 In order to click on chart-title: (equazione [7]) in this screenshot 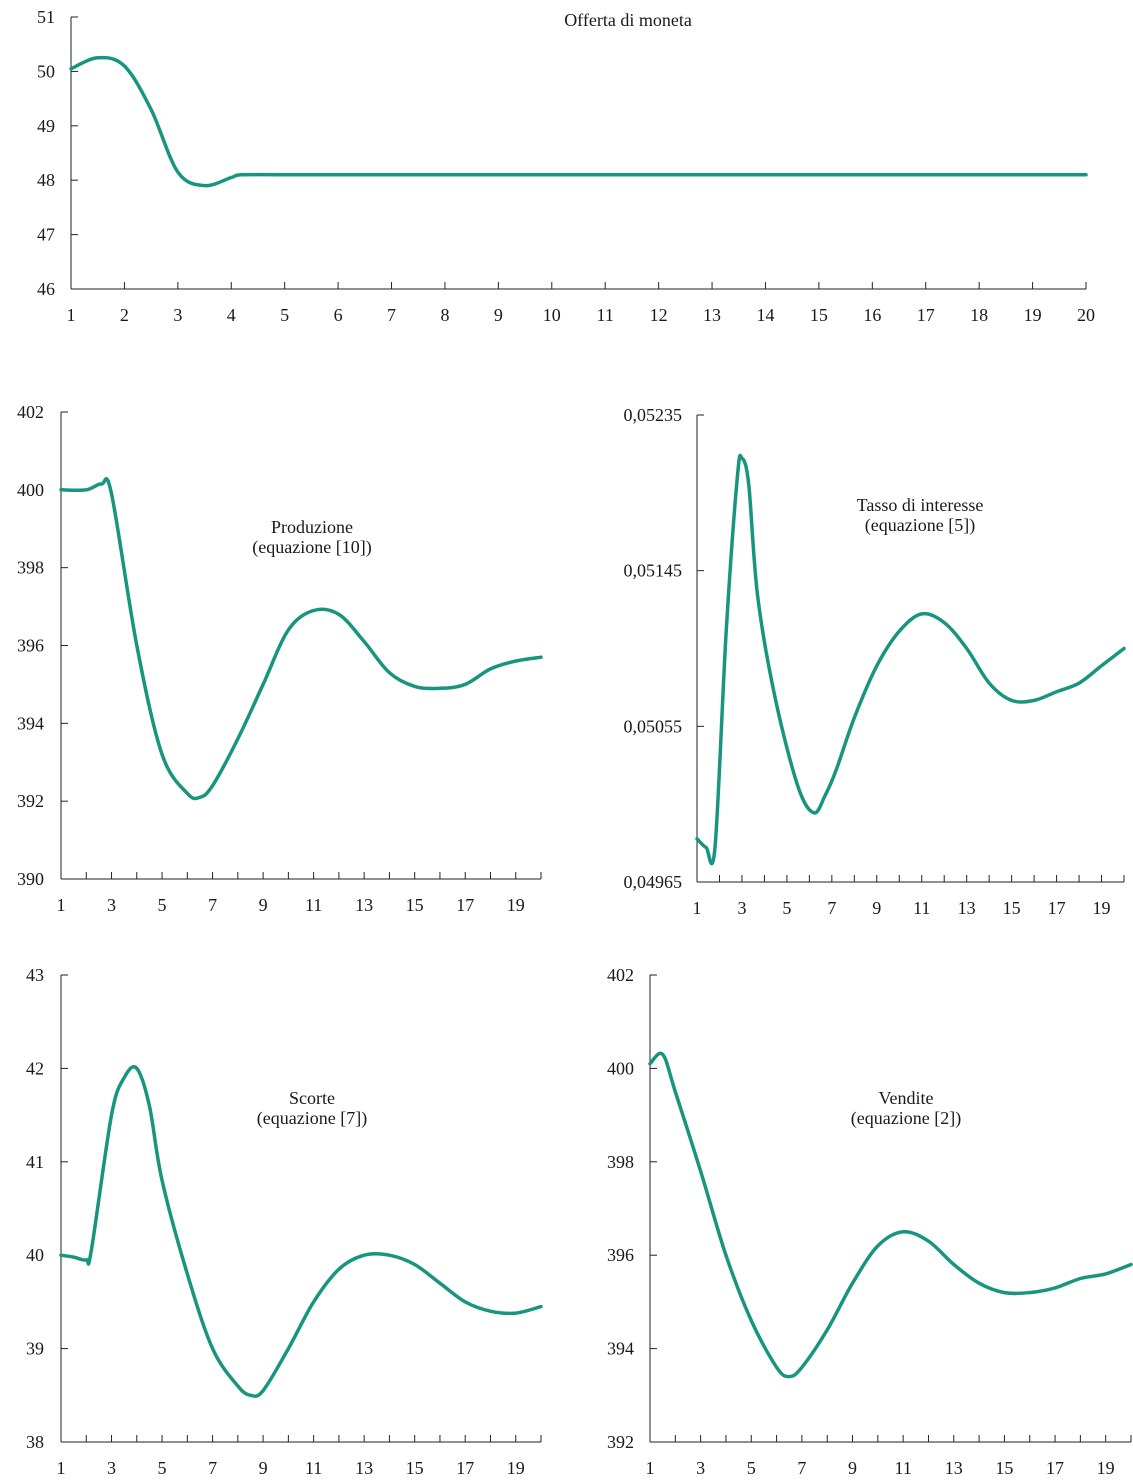, I will do `click(312, 1118)`.